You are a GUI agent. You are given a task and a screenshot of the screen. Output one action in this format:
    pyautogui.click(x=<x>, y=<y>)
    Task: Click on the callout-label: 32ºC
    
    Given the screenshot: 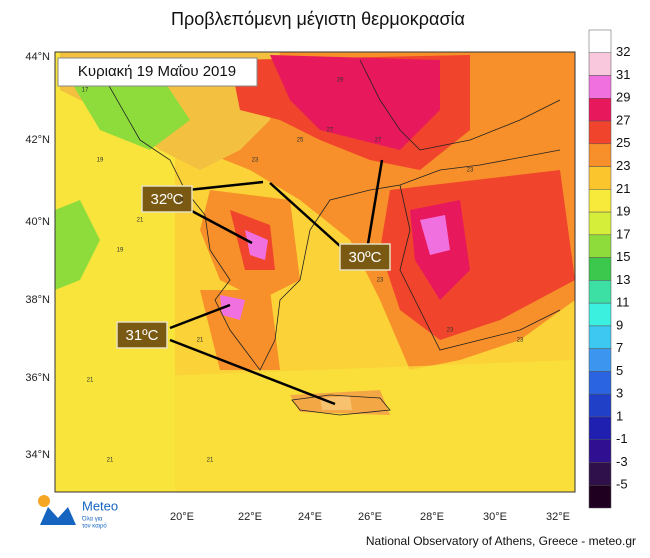 What is the action you would take?
    pyautogui.click(x=167, y=199)
    